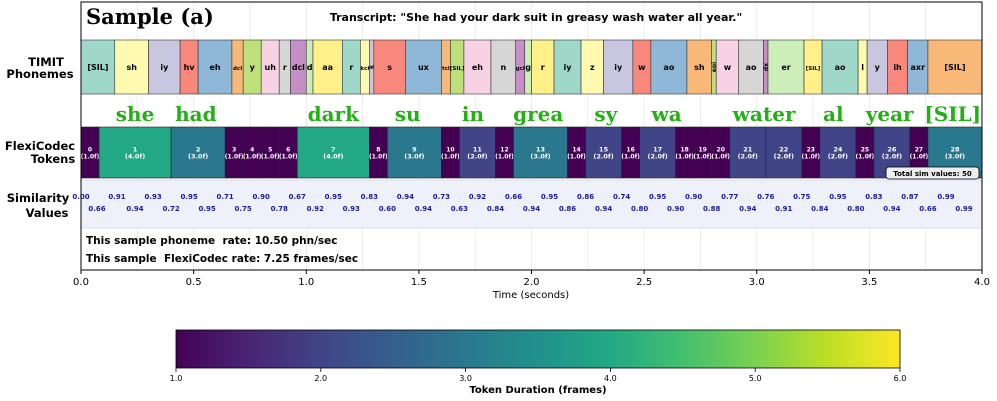 This screenshot has height=401, width=997. What do you see at coordinates (212, 241) in the screenshot?
I see `phoneme-rate: This sample phoneme rate: 10.50 phn/sec` at bounding box center [212, 241].